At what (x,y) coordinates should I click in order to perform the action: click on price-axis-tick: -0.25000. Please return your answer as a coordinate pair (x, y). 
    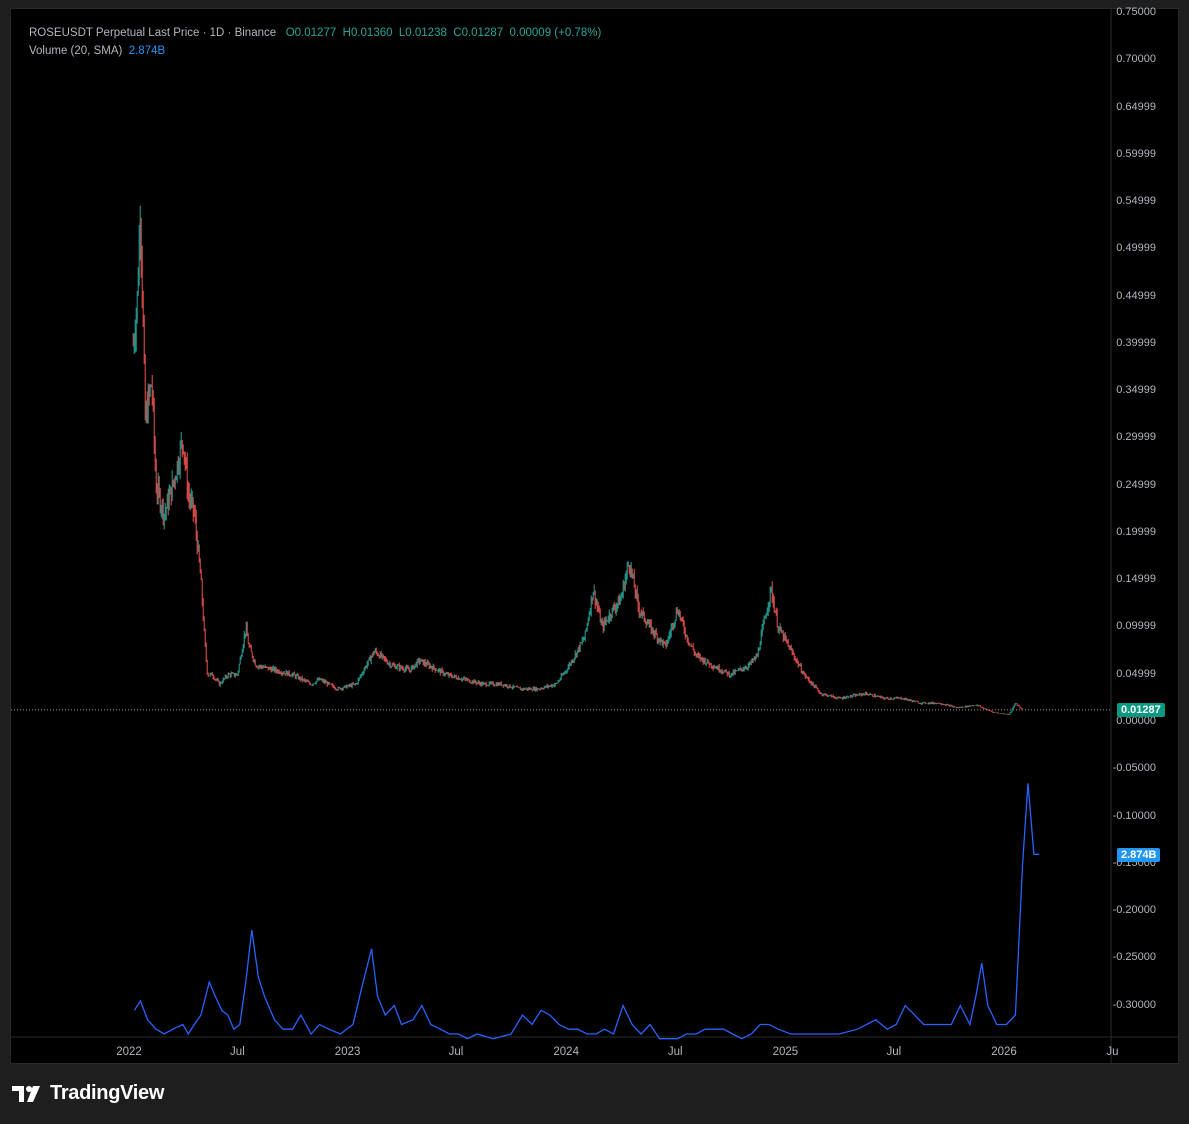
    Looking at the image, I should click on (1134, 957).